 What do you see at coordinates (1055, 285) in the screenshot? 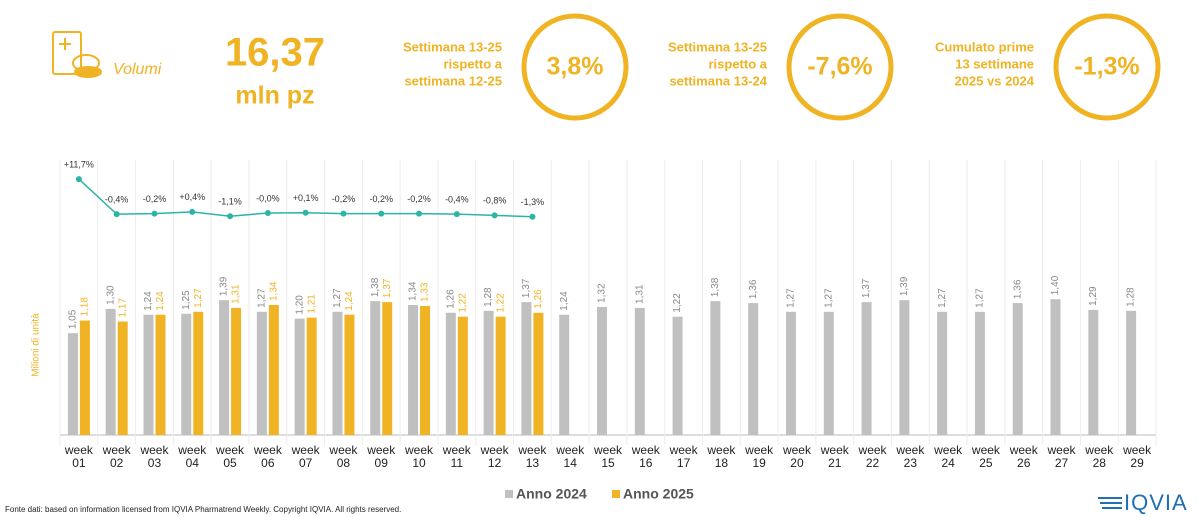
I see `value-label: 1,40` at bounding box center [1055, 285].